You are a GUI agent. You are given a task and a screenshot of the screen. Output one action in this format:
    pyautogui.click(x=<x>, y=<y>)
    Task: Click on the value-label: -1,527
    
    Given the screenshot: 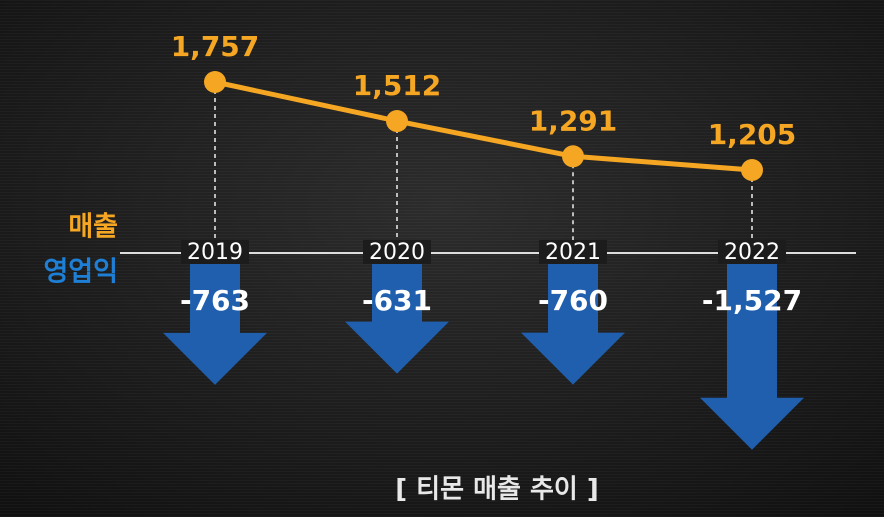 What is the action you would take?
    pyautogui.click(x=752, y=300)
    